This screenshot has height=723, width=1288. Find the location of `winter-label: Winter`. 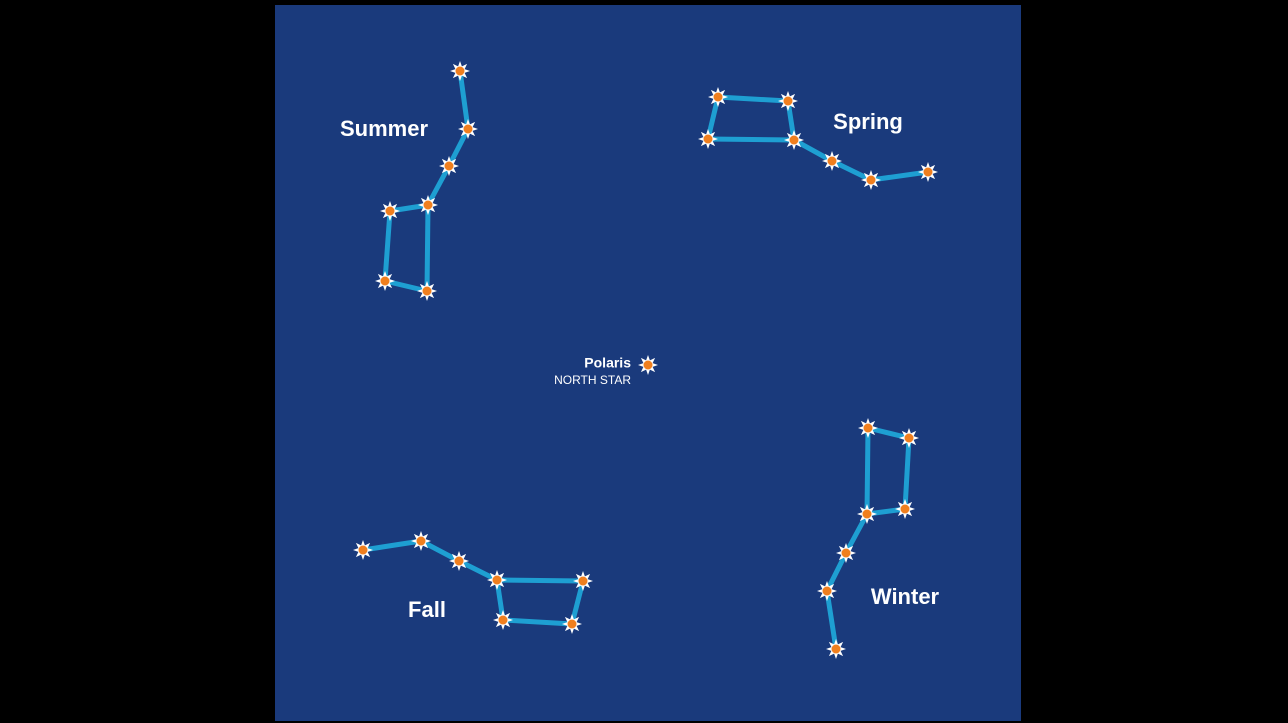

winter-label: Winter is located at coordinates (905, 596).